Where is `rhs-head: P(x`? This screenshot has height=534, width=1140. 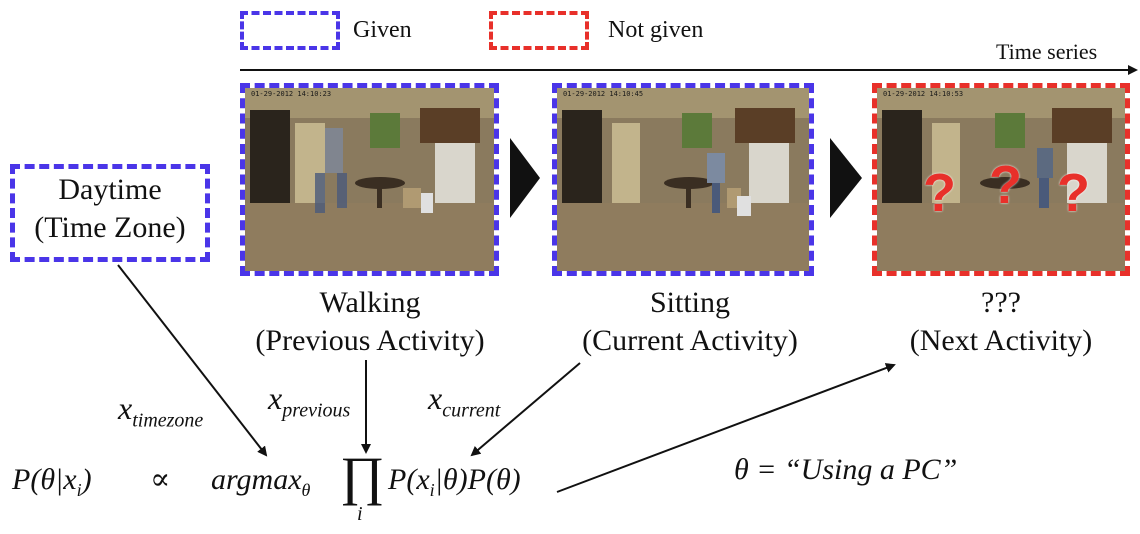
rhs-head: P(x is located at coordinates (409, 479).